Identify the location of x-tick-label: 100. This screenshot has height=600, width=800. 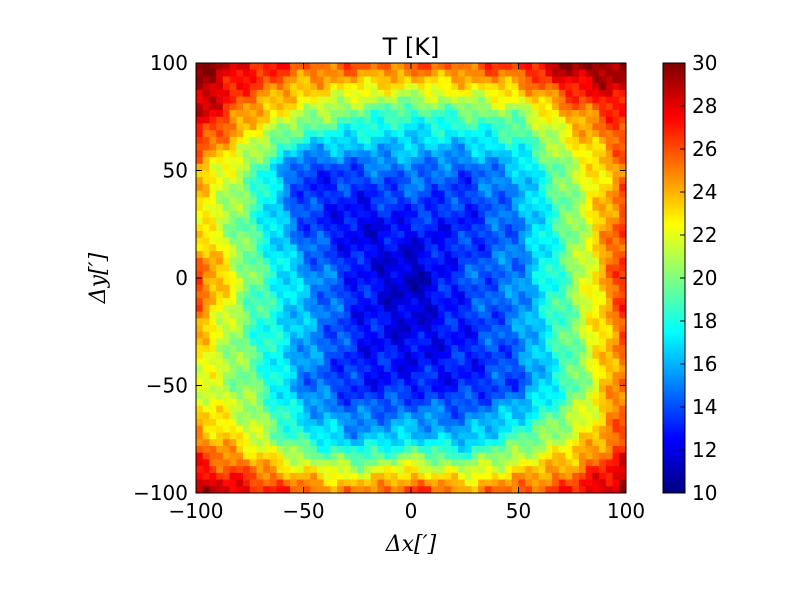
(626, 511).